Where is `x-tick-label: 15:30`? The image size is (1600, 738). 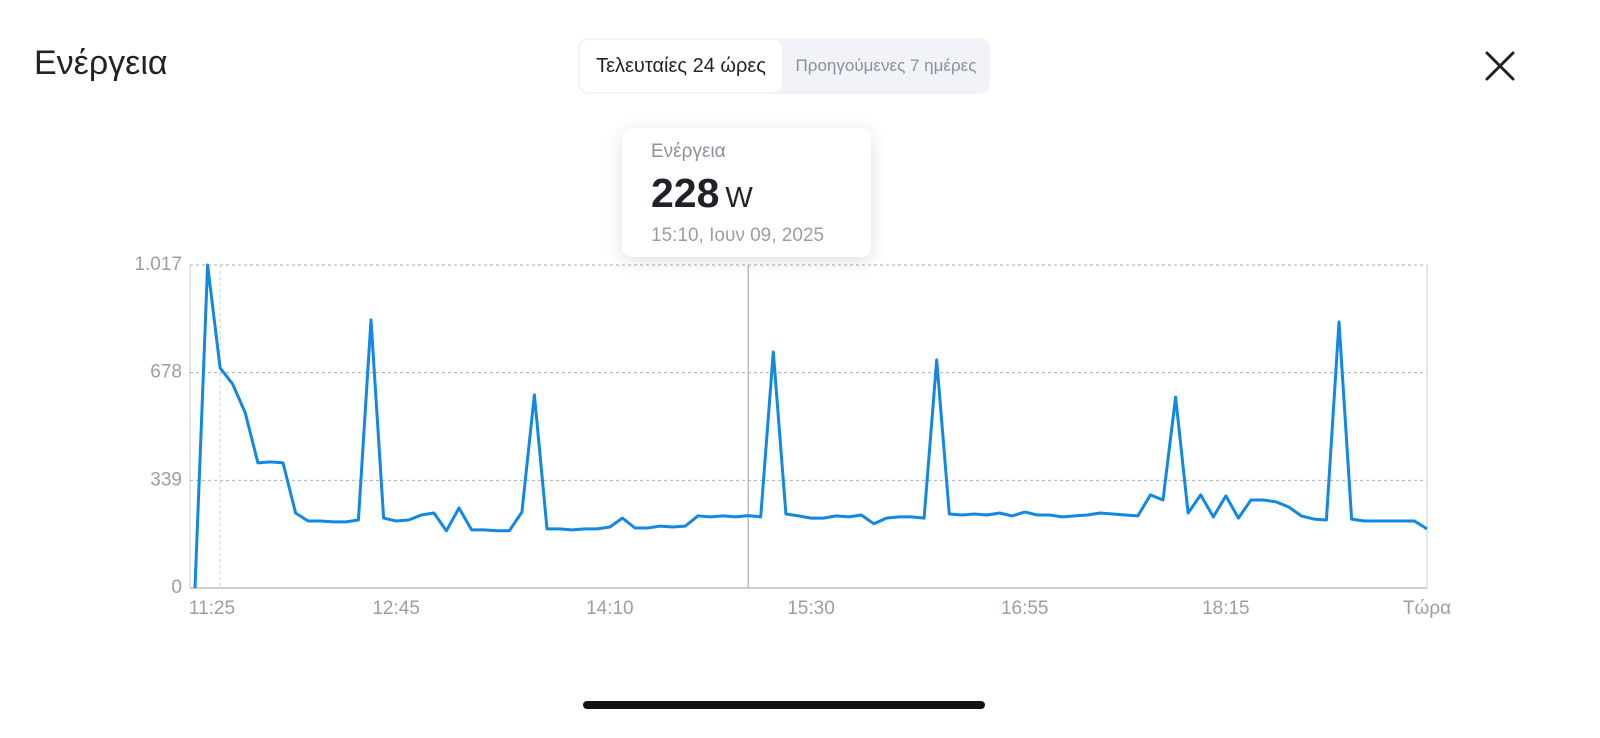
x-tick-label: 15:30 is located at coordinates (811, 608).